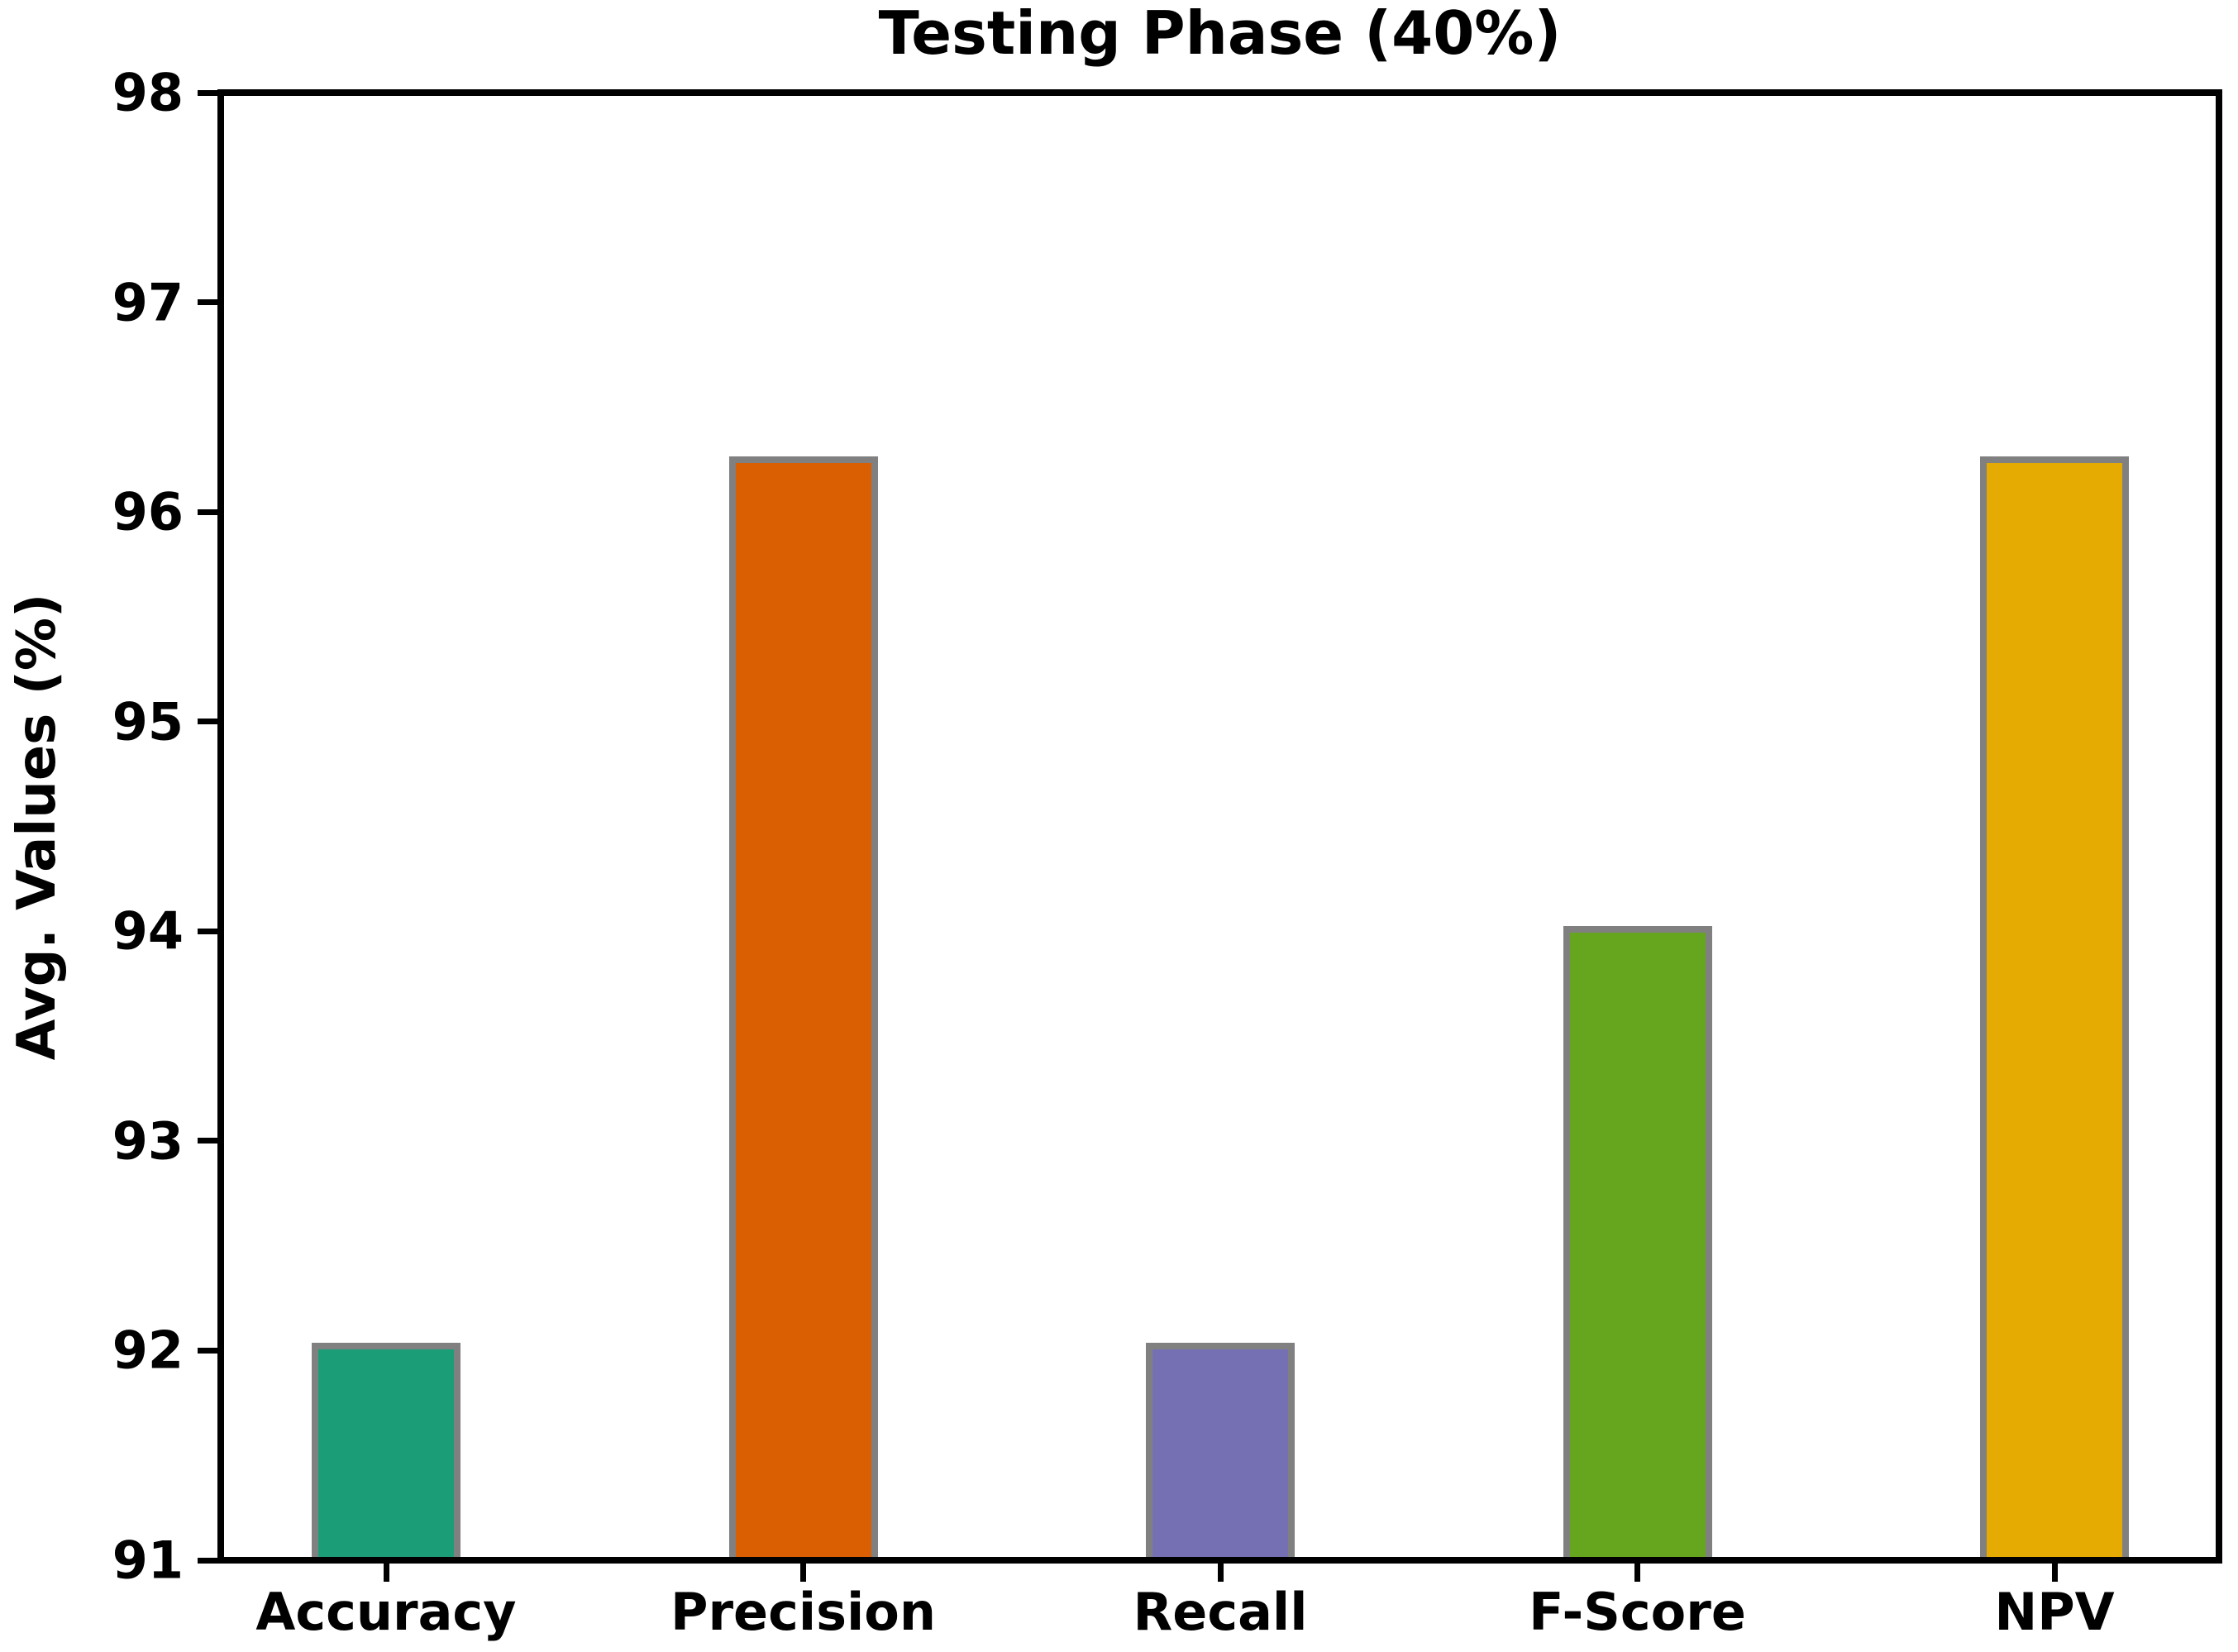  What do you see at coordinates (38, 827) in the screenshot?
I see `y-axis-label: Avg. Values (%)` at bounding box center [38, 827].